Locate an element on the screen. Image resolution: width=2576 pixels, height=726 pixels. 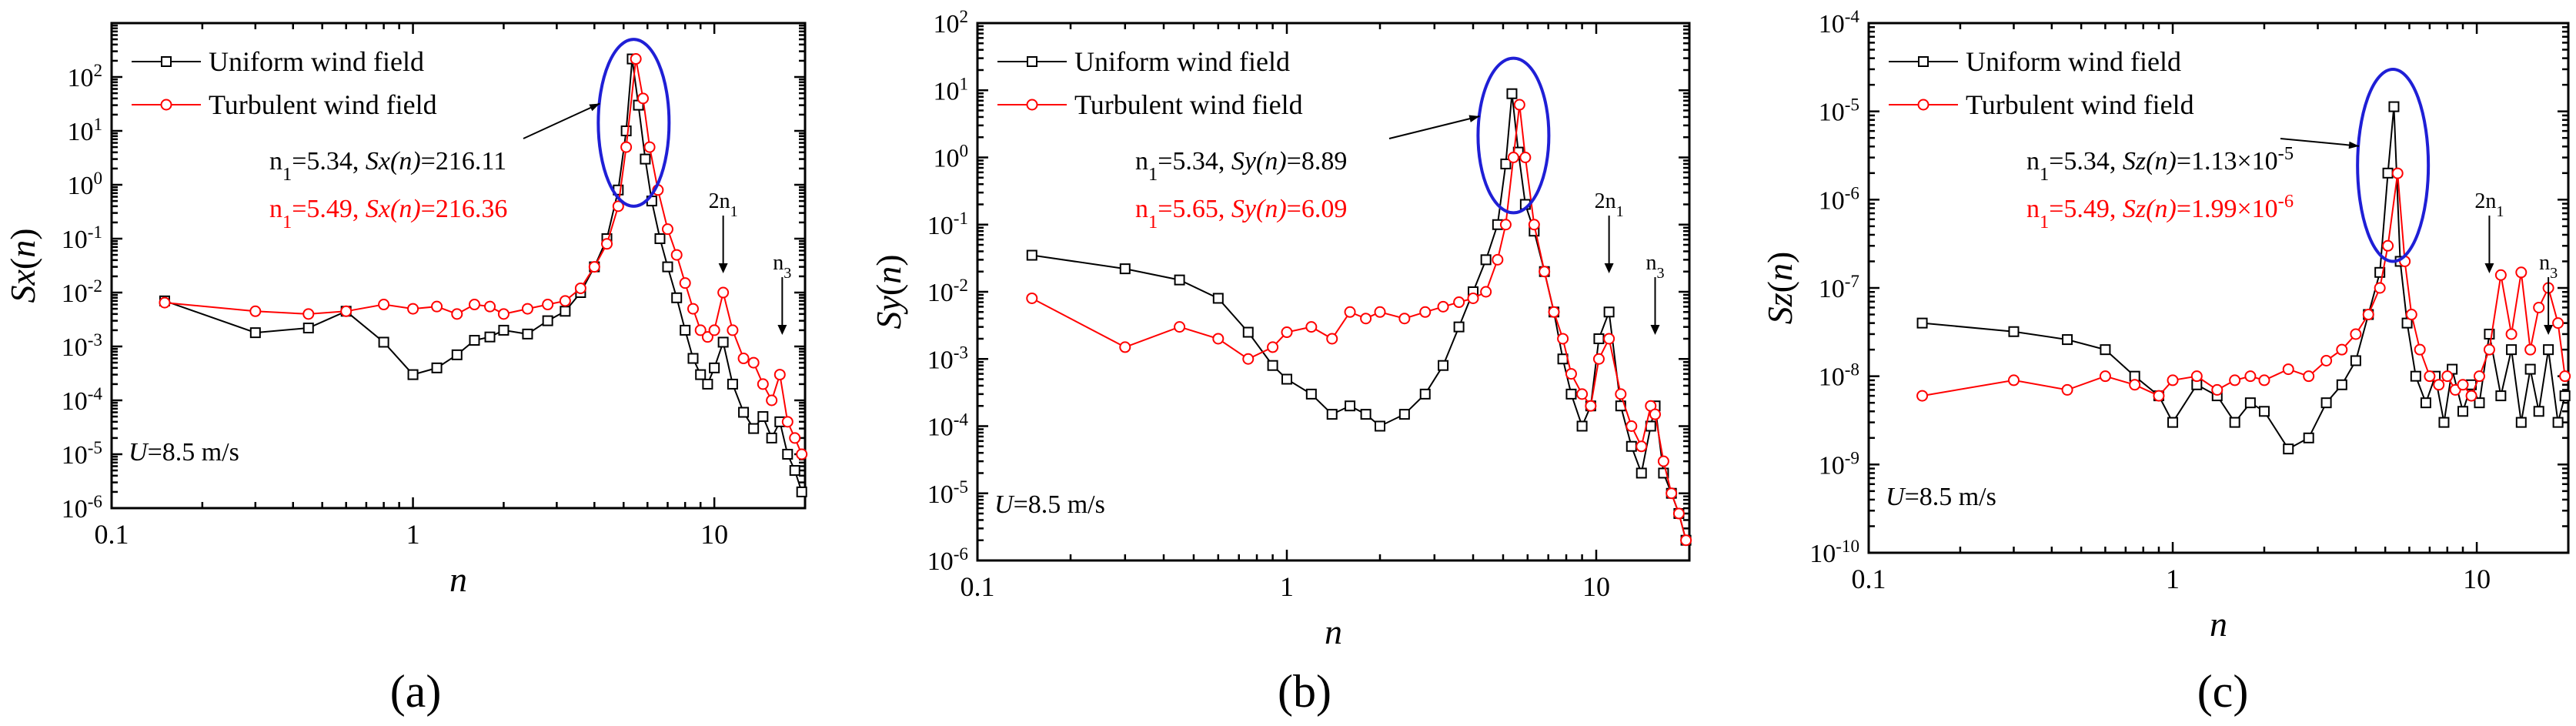
y-tick-label: 10² is located at coordinates (951, 22).